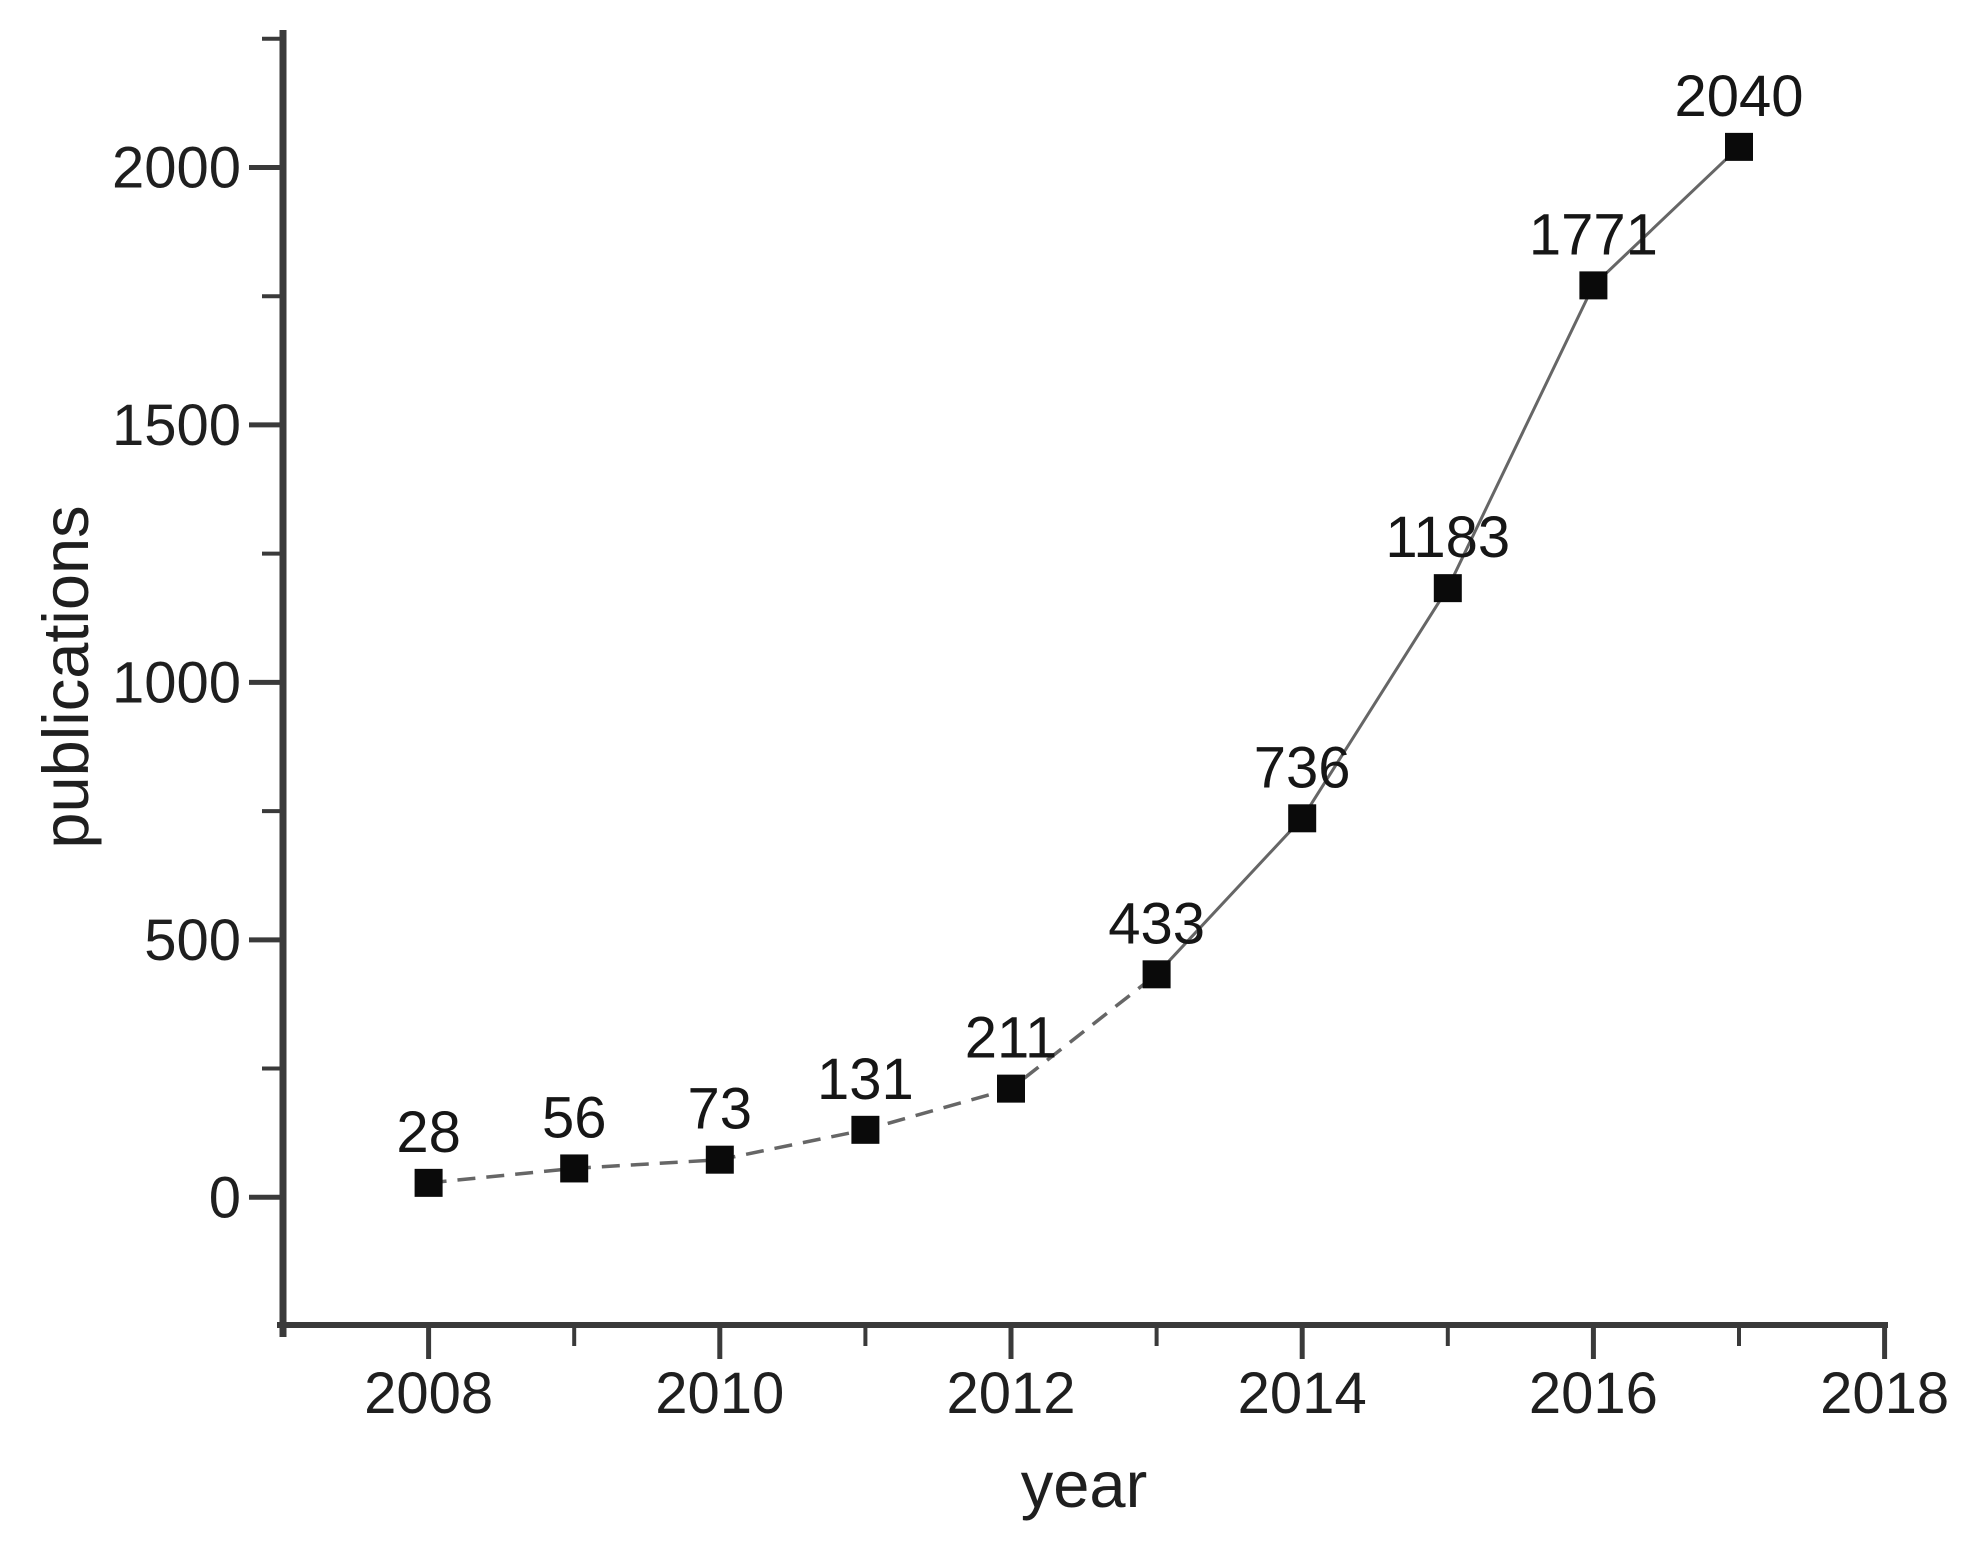  I want to click on x-tick-label: 2008, so click(428, 1393).